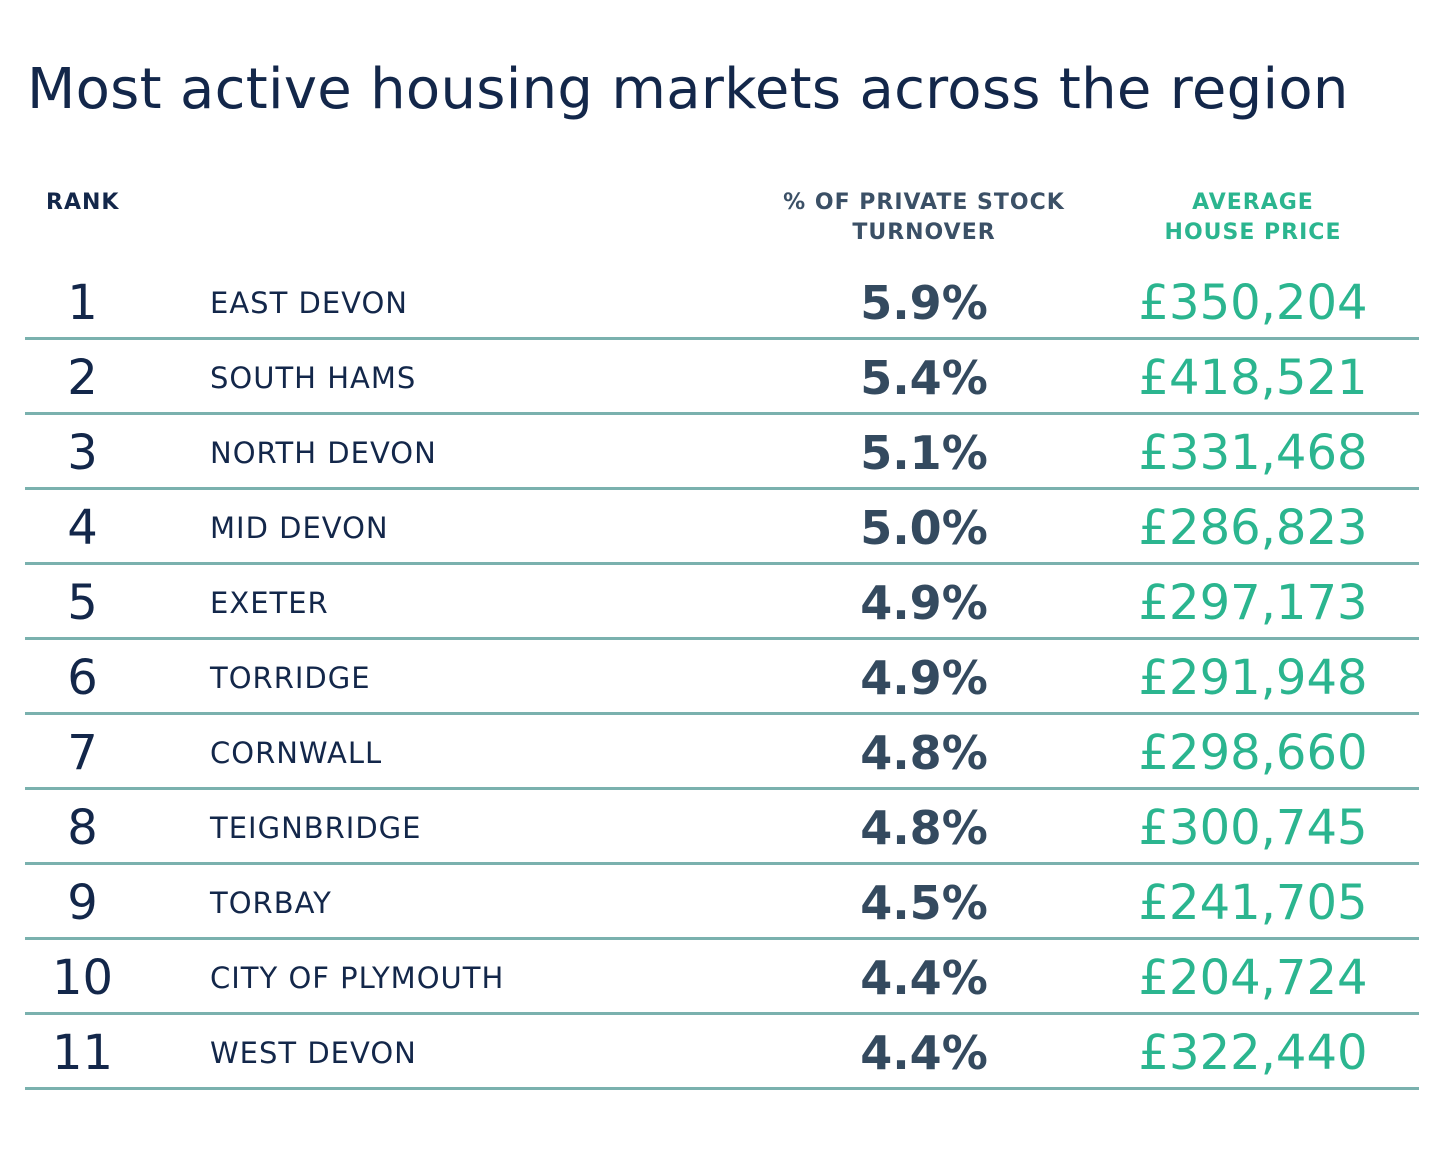 The image size is (1448, 1163). Describe the element at coordinates (1253, 603) in the screenshot. I see `price-cell: £297,173` at that location.